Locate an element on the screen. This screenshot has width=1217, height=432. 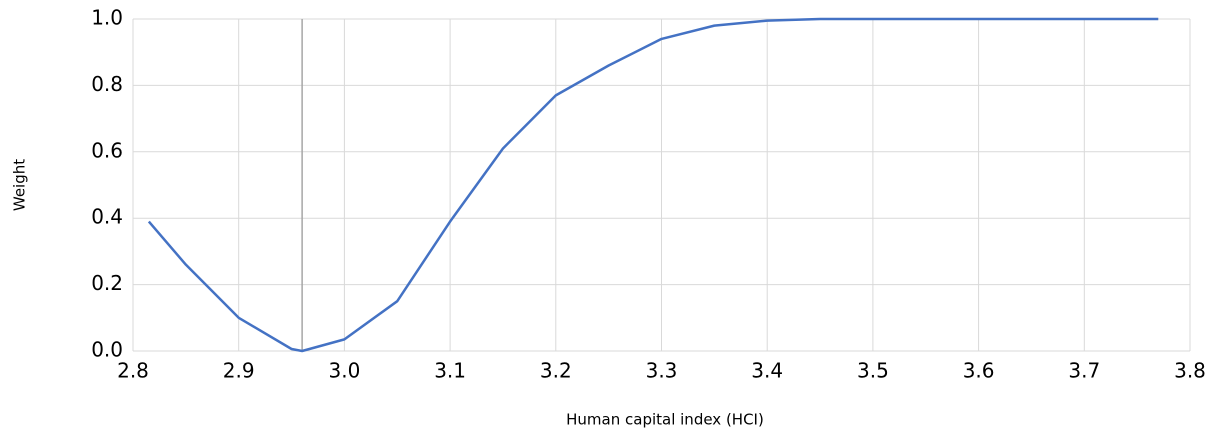
x-axis-label: Human capital index (HCI) is located at coordinates (665, 420).